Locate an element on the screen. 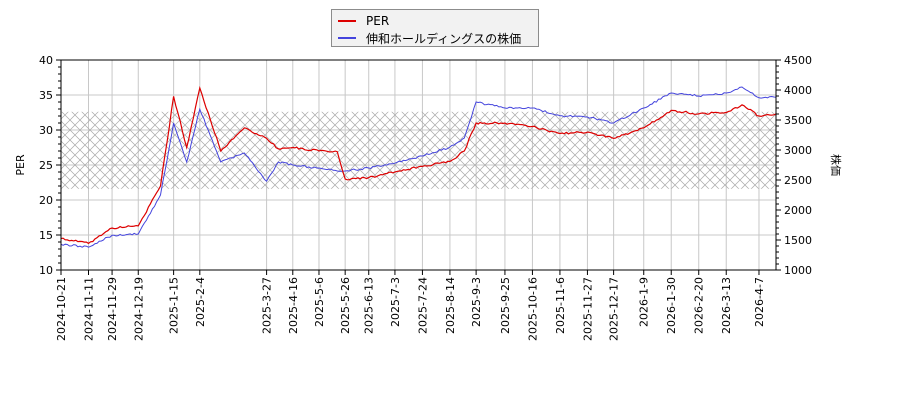  svg-text: 25 is located at coordinates (46, 165).